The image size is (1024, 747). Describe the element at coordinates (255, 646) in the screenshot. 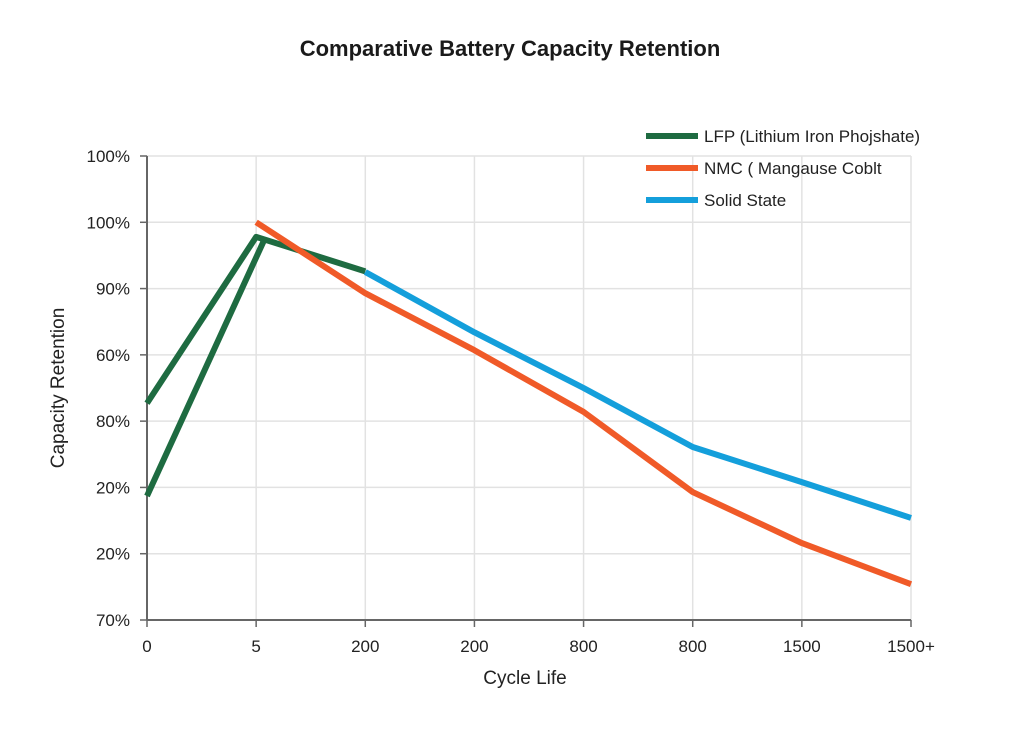

I see `x-tick-label: 5` at that location.